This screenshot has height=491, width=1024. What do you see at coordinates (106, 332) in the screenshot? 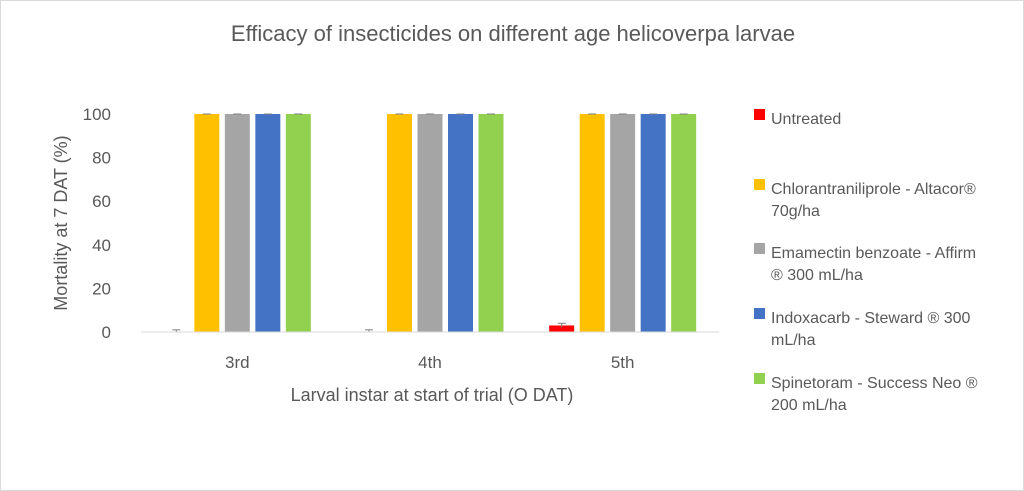
I see `y-tick-label: 0` at bounding box center [106, 332].